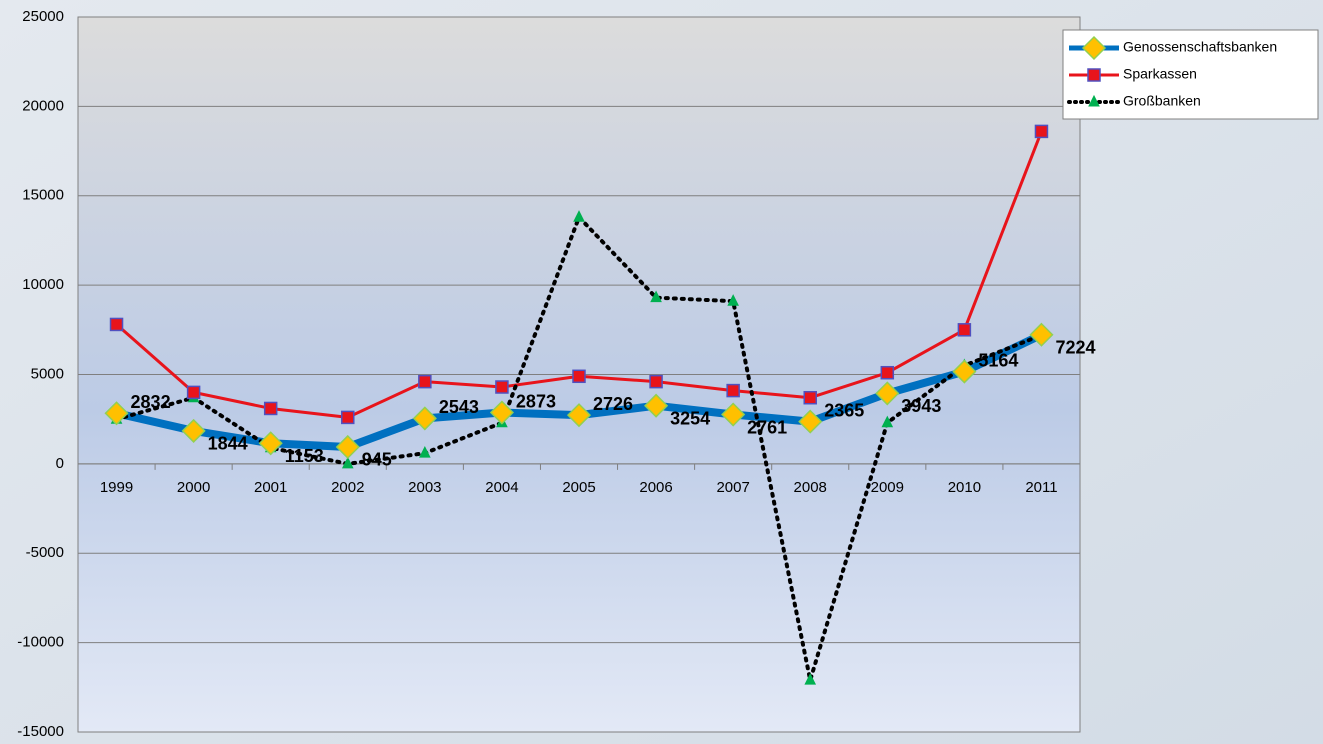  Describe the element at coordinates (1162, 101) in the screenshot. I see `legend-label: Großbanken` at that location.